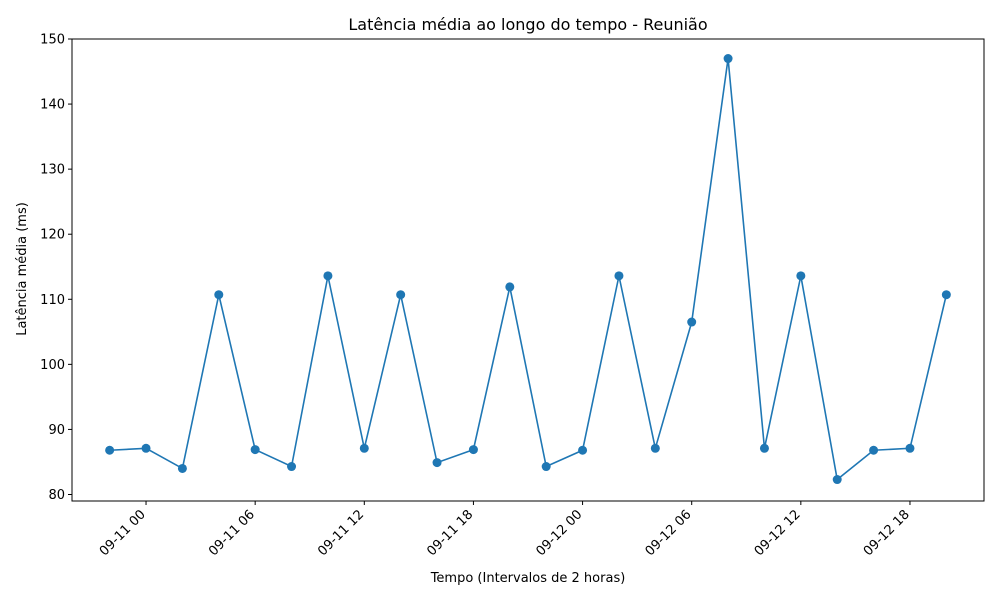 This screenshot has width=1000, height=604. Describe the element at coordinates (52, 365) in the screenshot. I see `y-tick-label: 100` at that location.